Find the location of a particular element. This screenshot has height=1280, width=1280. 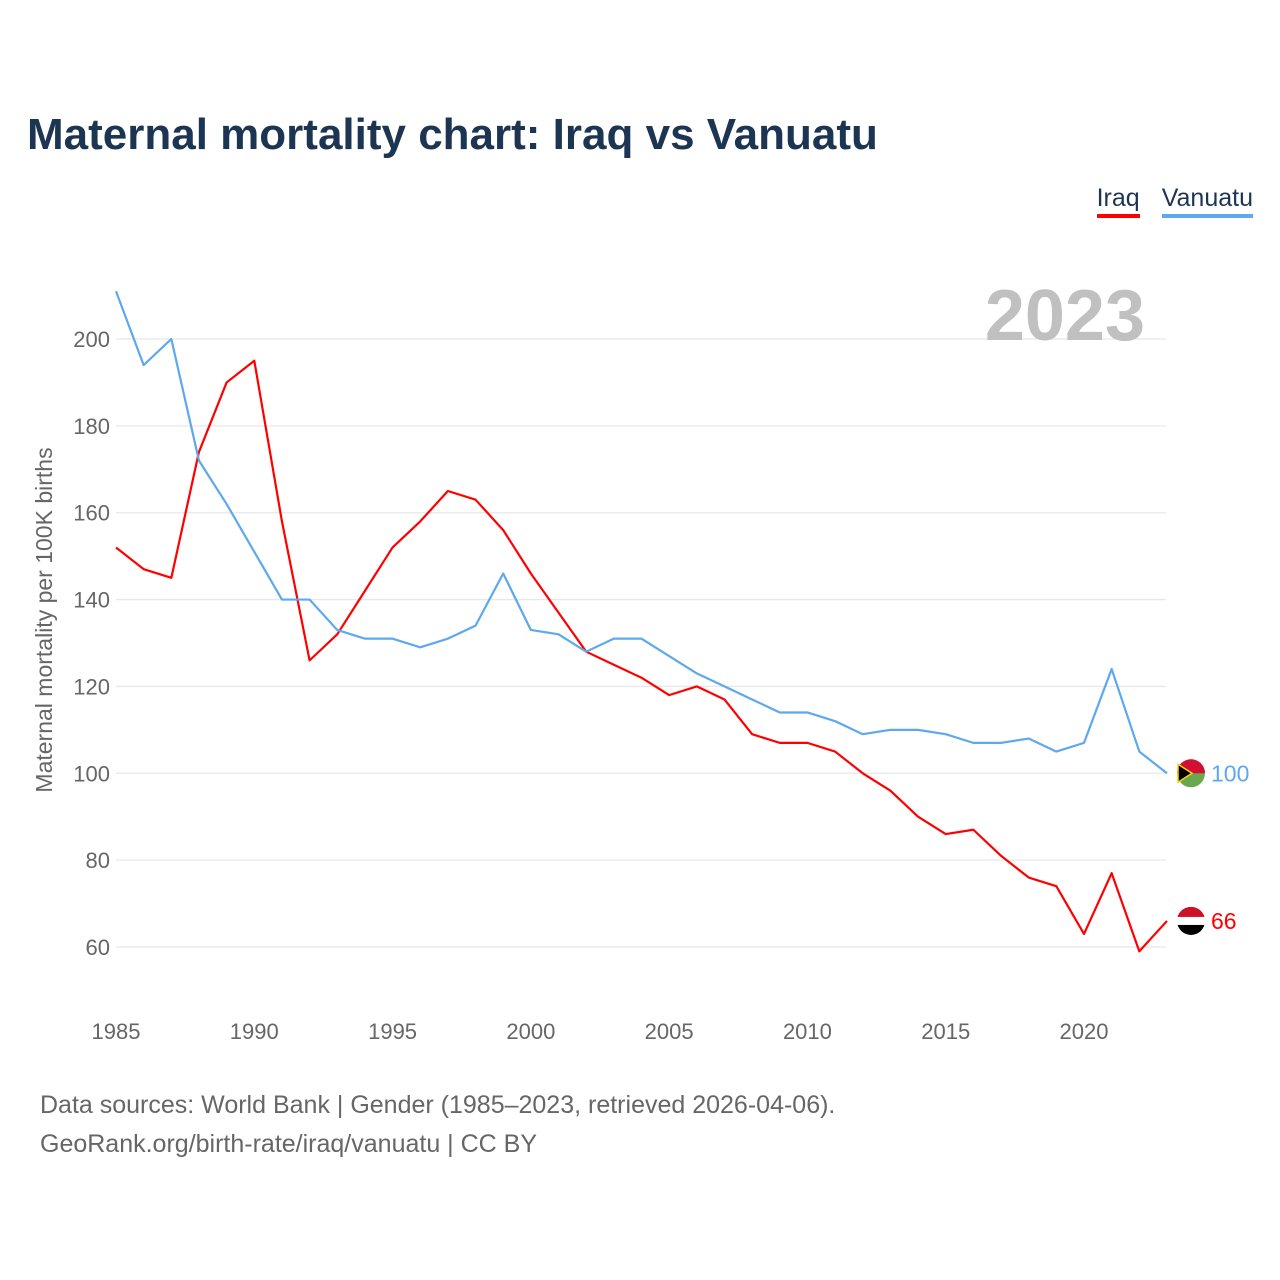

legend: Iraq Vanuatu is located at coordinates (1174, 201).